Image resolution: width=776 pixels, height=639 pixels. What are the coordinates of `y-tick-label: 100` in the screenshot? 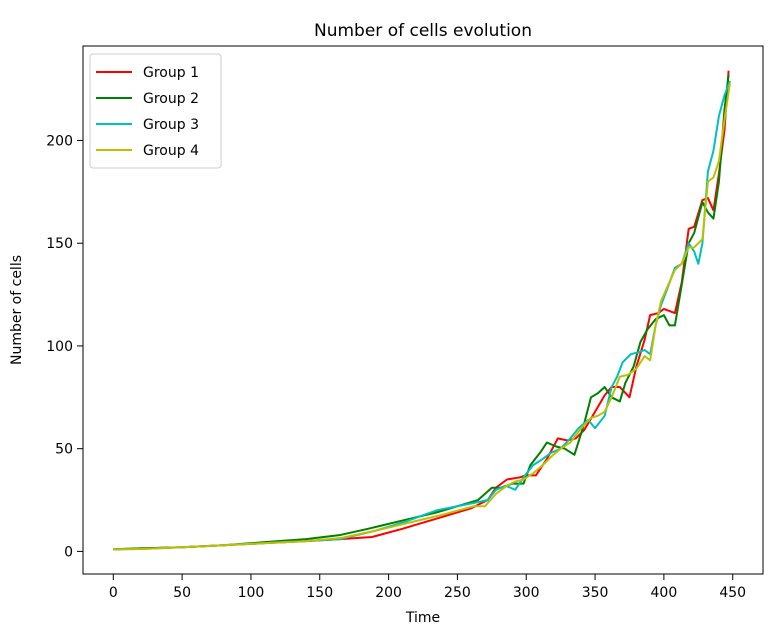 It's located at (59, 347).